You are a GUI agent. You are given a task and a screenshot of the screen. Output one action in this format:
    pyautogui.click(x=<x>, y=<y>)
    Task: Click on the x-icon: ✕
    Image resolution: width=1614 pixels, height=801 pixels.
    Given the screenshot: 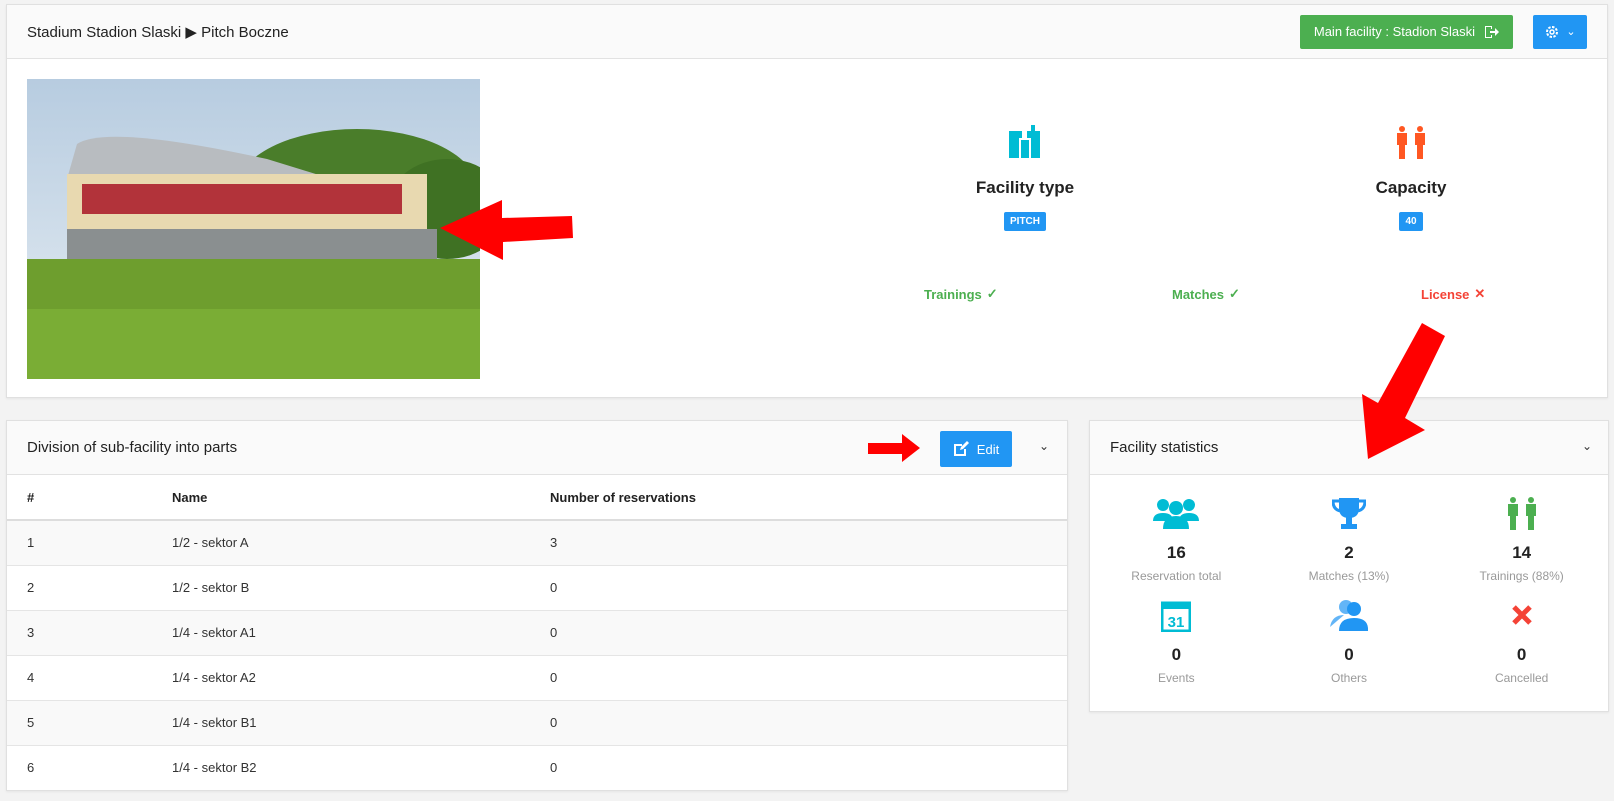 What is the action you would take?
    pyautogui.click(x=1480, y=293)
    